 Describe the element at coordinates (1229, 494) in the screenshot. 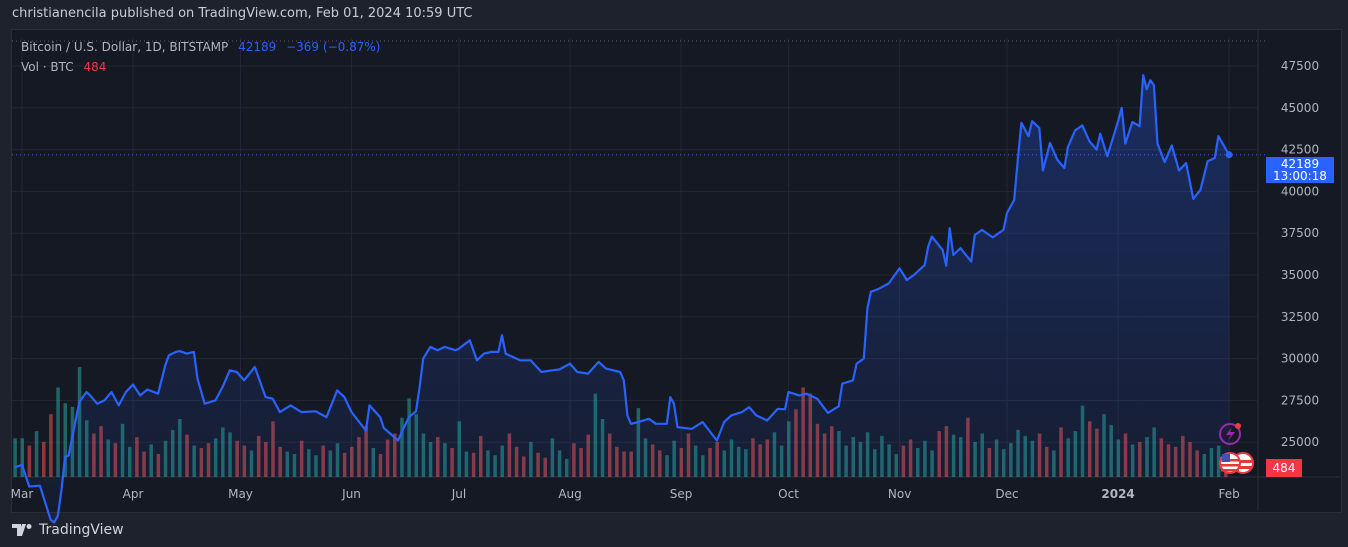

I see `time-tick-label: Feb` at that location.